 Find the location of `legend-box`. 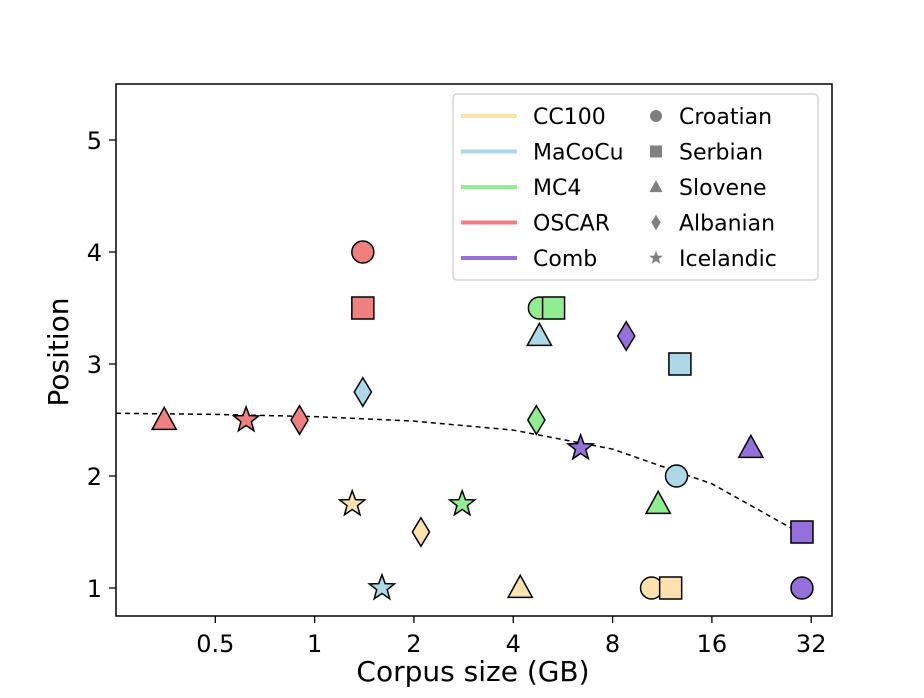

legend-box is located at coordinates (635, 187).